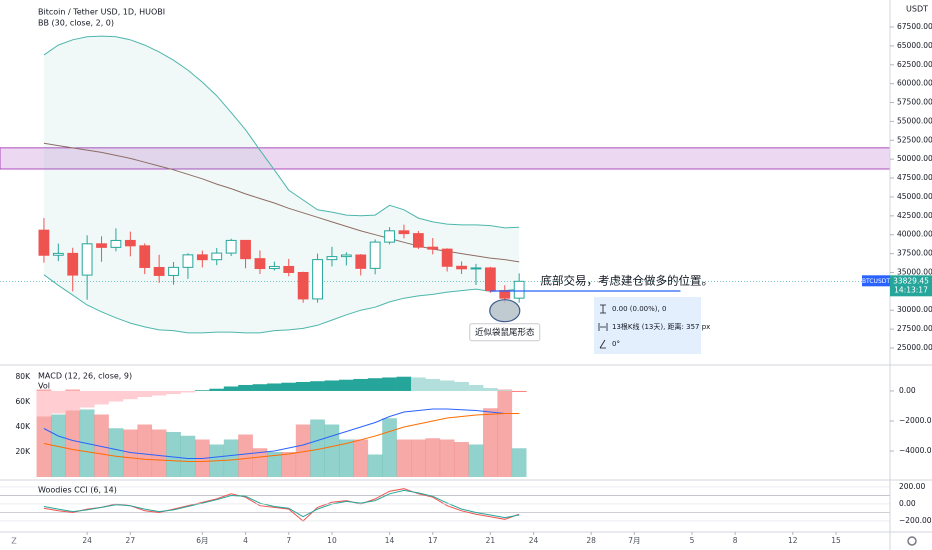 This screenshot has height=550, width=932. Describe the element at coordinates (876, 281) in the screenshot. I see `symbol-label: BTCUSDT` at that location.